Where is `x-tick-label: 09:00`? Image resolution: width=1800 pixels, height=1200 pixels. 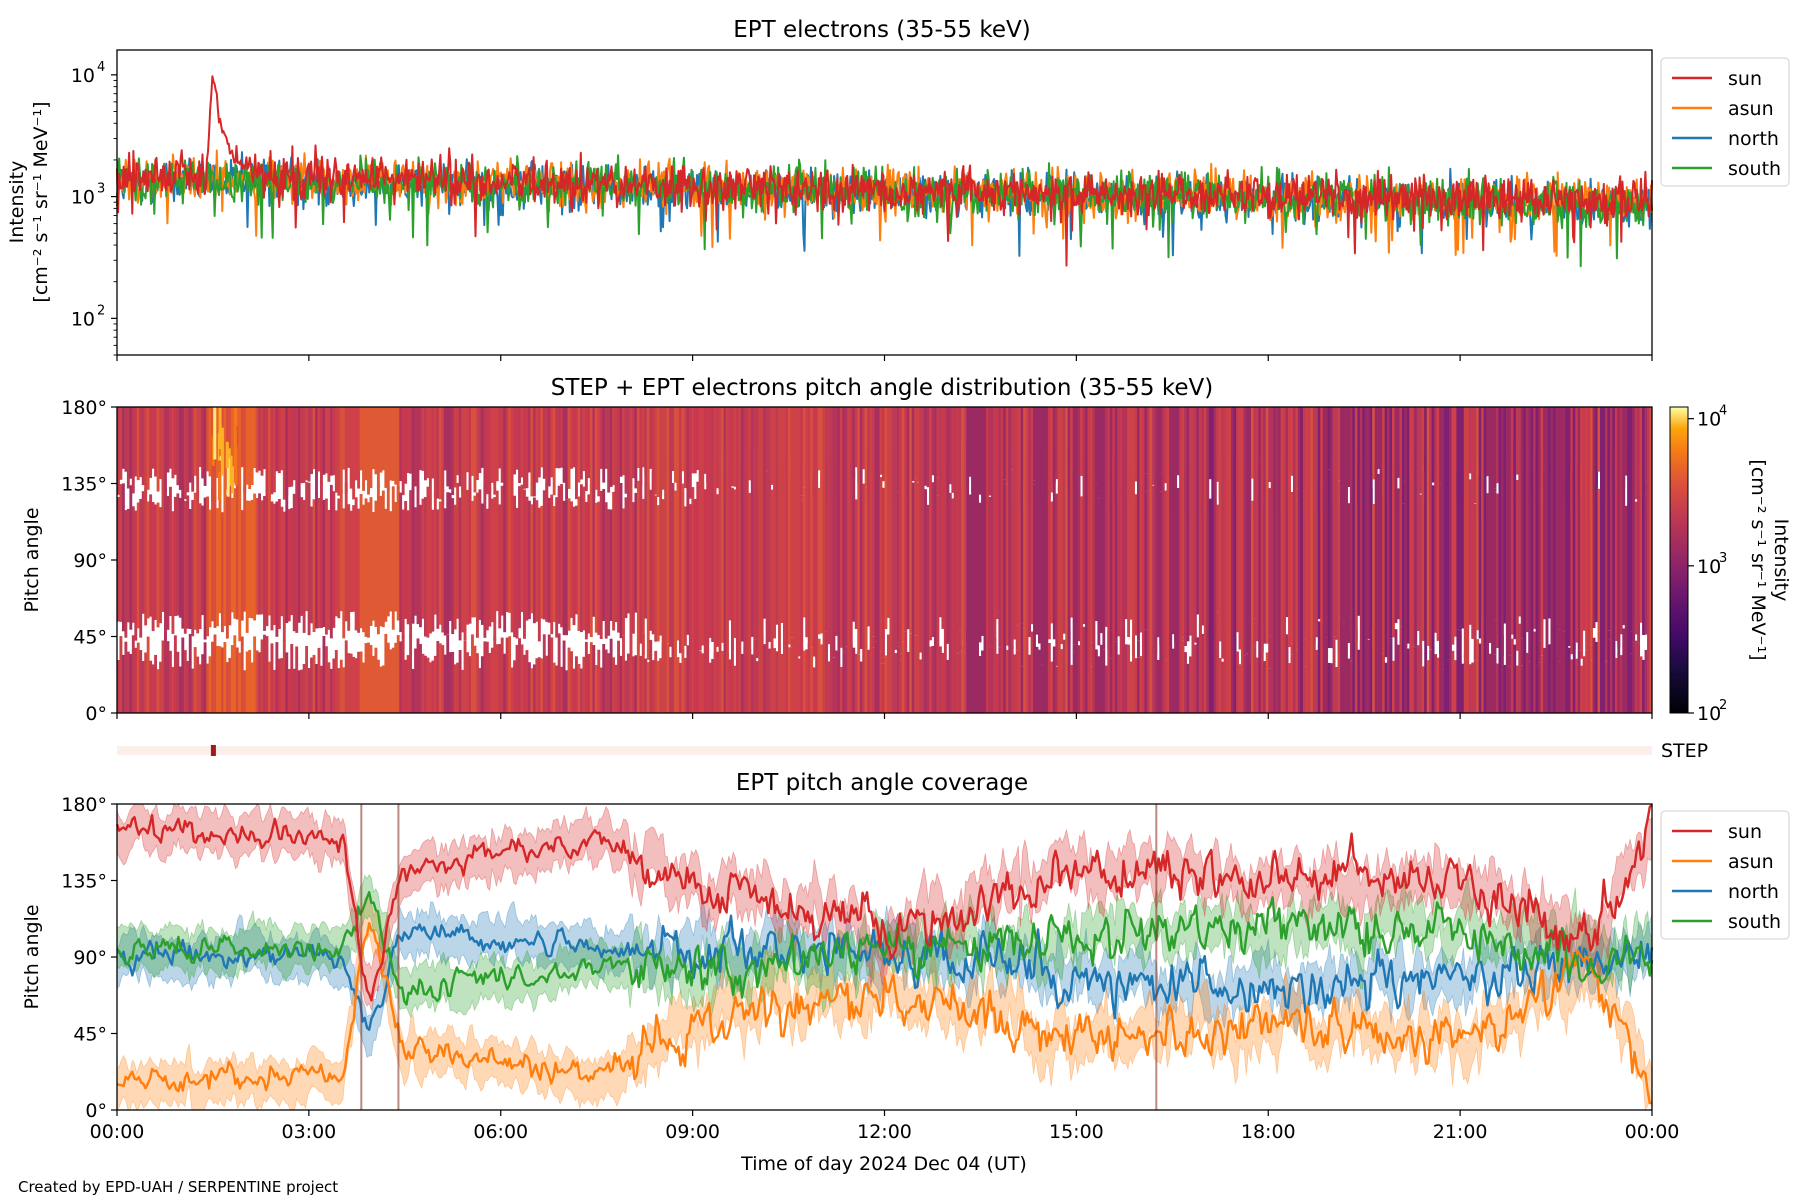 x-tick-label: 09:00 is located at coordinates (692, 1132).